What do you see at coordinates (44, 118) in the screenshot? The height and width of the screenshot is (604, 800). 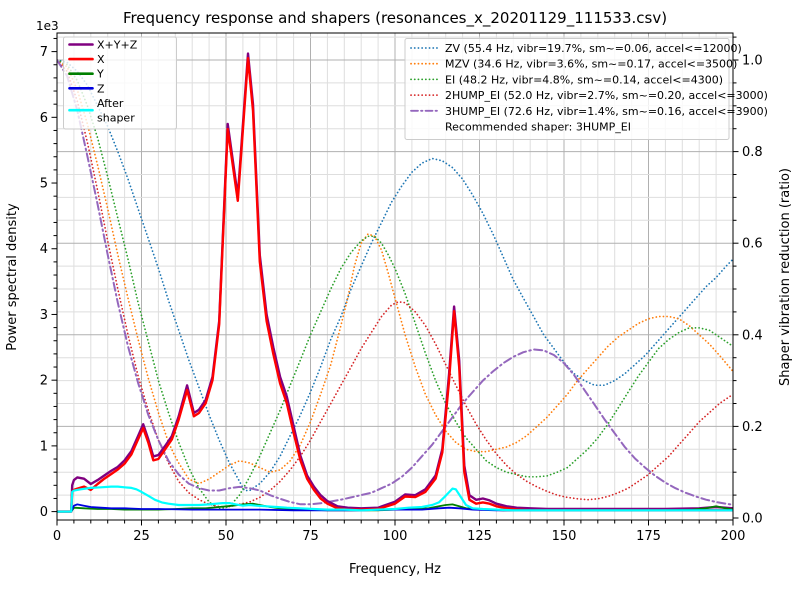 I see `y-left-tick-label: 6` at bounding box center [44, 118].